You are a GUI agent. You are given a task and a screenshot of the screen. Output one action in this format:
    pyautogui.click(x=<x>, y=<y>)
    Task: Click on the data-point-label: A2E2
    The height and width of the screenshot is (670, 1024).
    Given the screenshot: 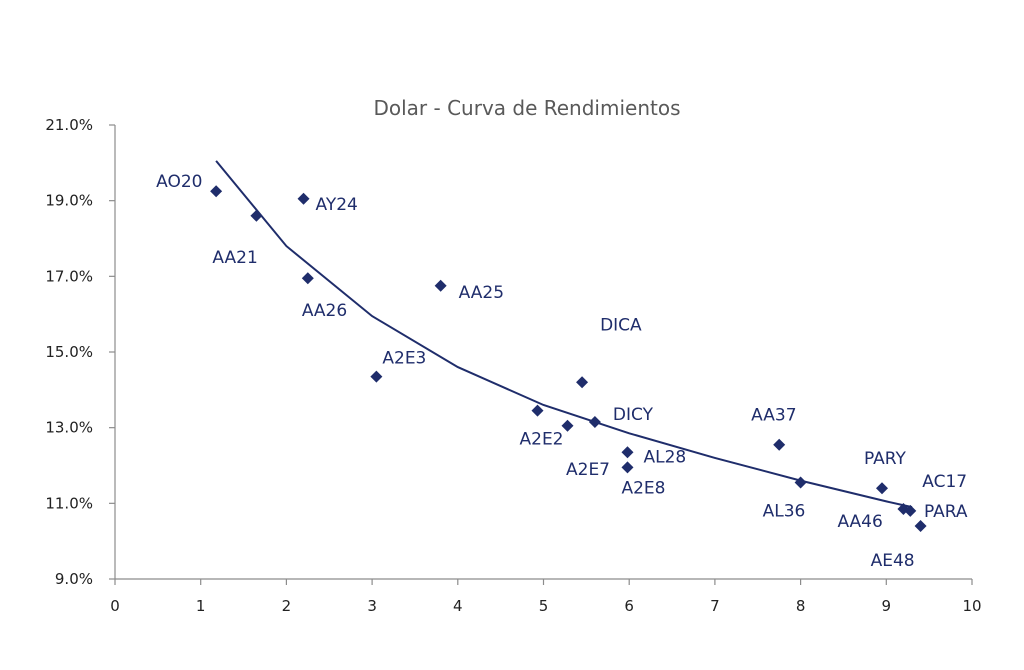 What is the action you would take?
    pyautogui.click(x=542, y=440)
    